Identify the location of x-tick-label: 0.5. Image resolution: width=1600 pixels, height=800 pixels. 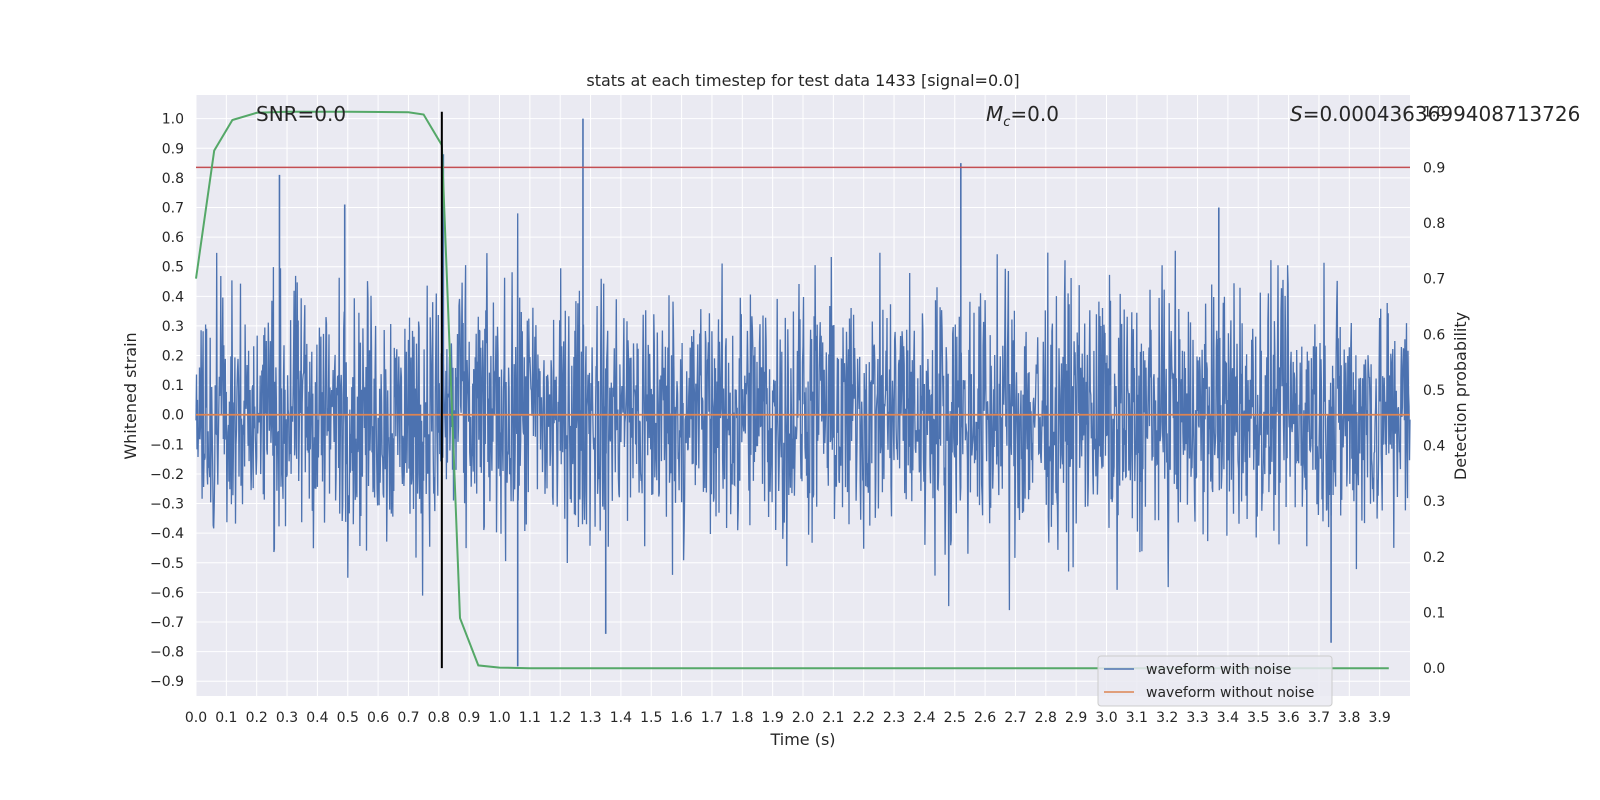
(348, 718).